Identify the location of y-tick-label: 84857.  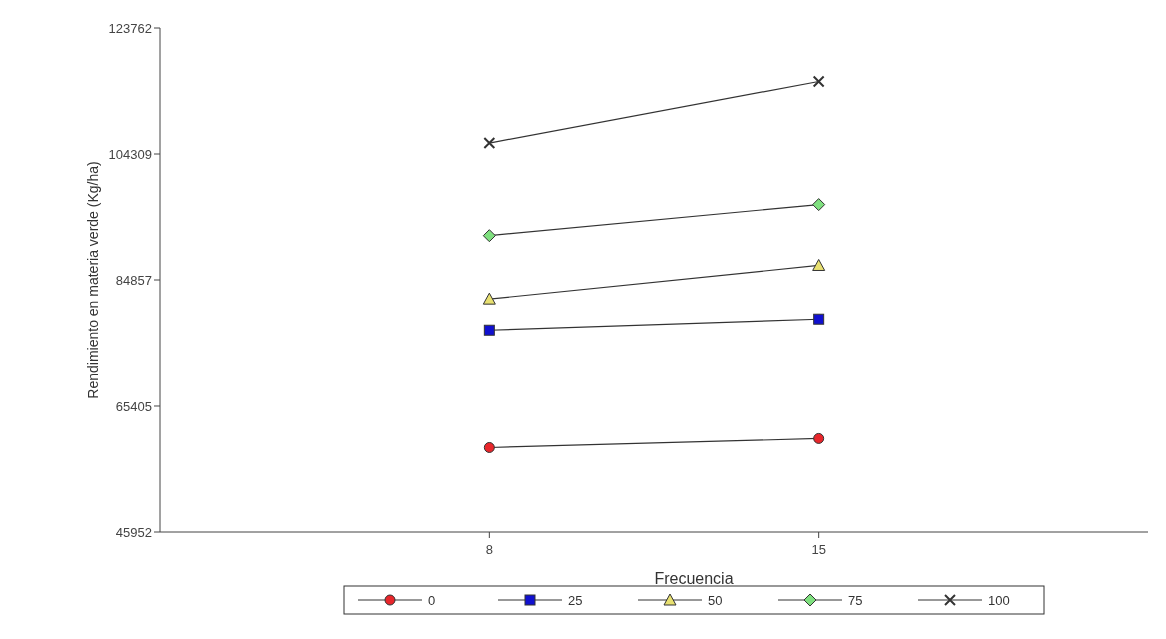
(133, 280).